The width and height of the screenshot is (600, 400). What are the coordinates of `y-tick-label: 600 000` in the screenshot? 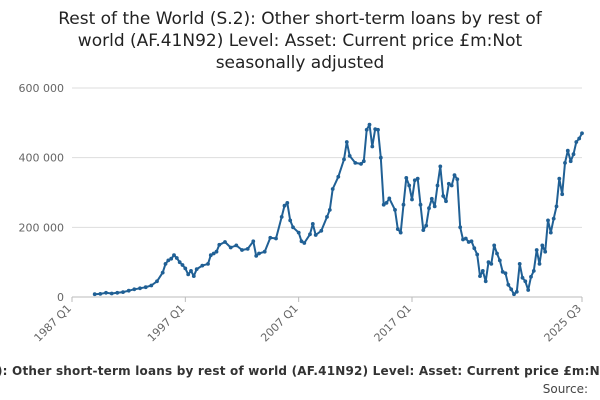 It's located at (42, 88).